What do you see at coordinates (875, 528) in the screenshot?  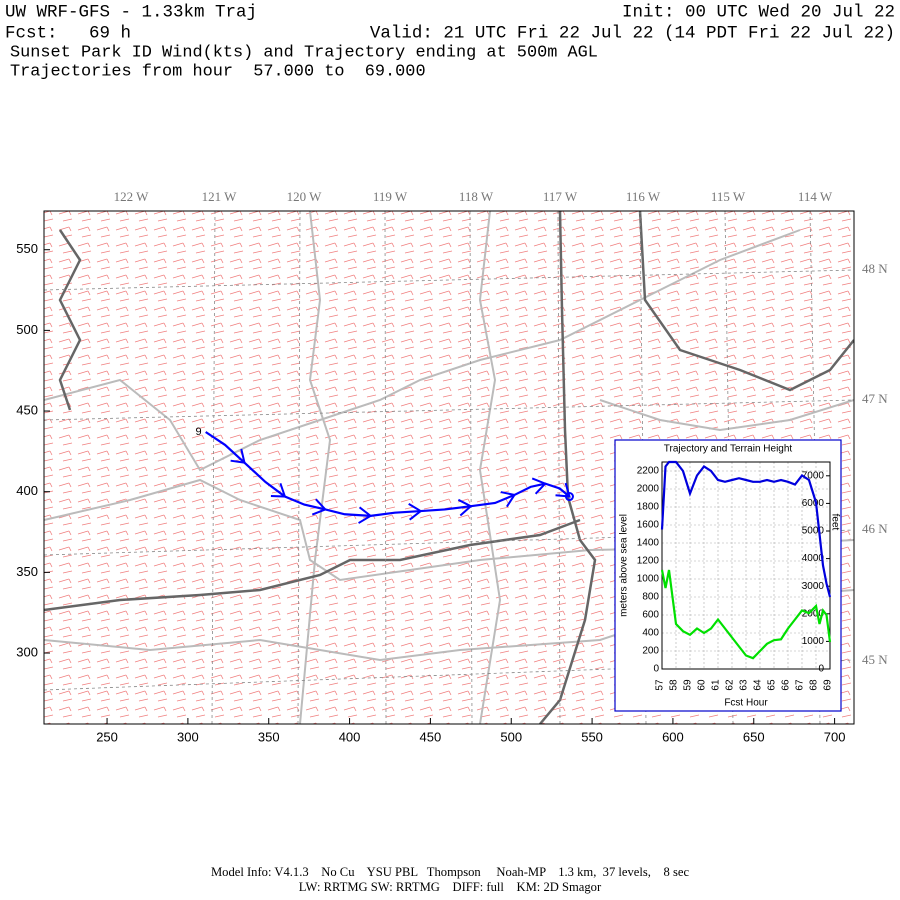 I see `latitude-label: 46 N` at bounding box center [875, 528].